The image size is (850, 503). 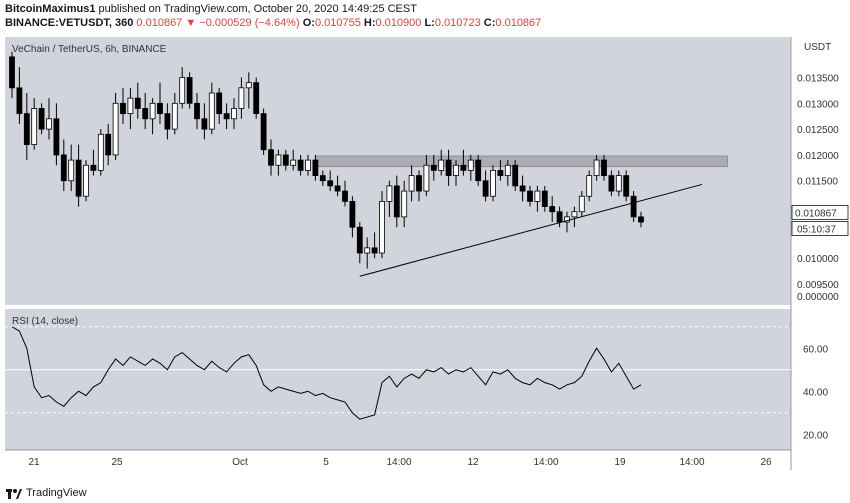 What do you see at coordinates (50, 9) in the screenshot?
I see `author-name: BitcoinMaximus1` at bounding box center [50, 9].